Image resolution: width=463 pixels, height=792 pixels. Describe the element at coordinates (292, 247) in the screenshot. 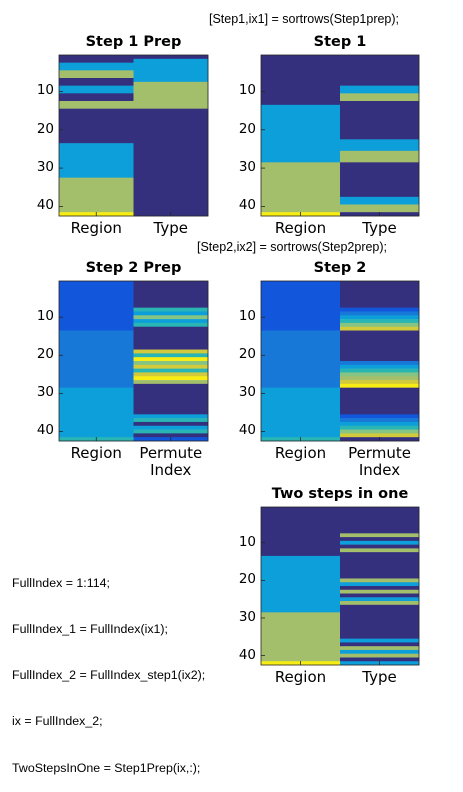

I see `code-annotation-step2: [Step2,ix2] = sortrows(Step2prep);` at that location.